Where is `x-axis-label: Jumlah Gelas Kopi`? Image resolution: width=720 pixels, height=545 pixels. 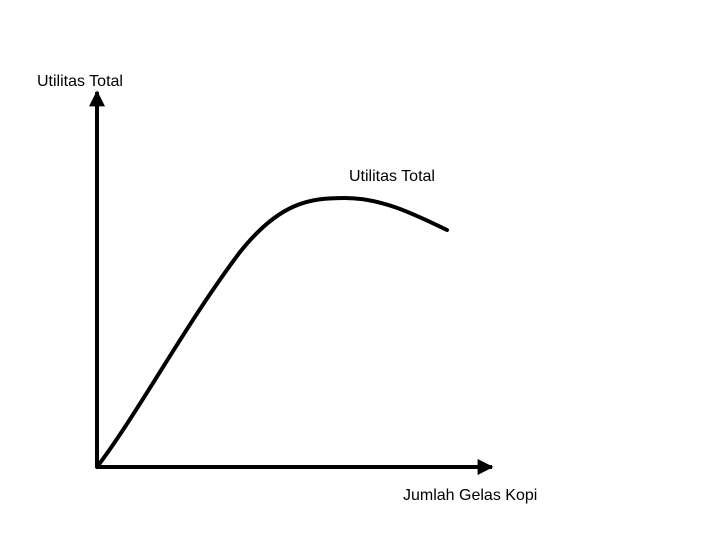 x-axis-label: Jumlah Gelas Kopi is located at coordinates (470, 495).